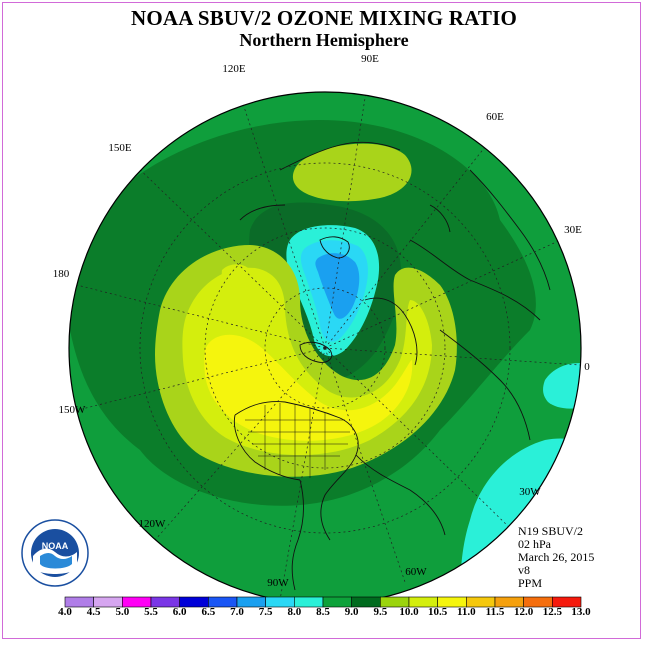  I want to click on colorbar-label: 7.0, so click(237, 612).